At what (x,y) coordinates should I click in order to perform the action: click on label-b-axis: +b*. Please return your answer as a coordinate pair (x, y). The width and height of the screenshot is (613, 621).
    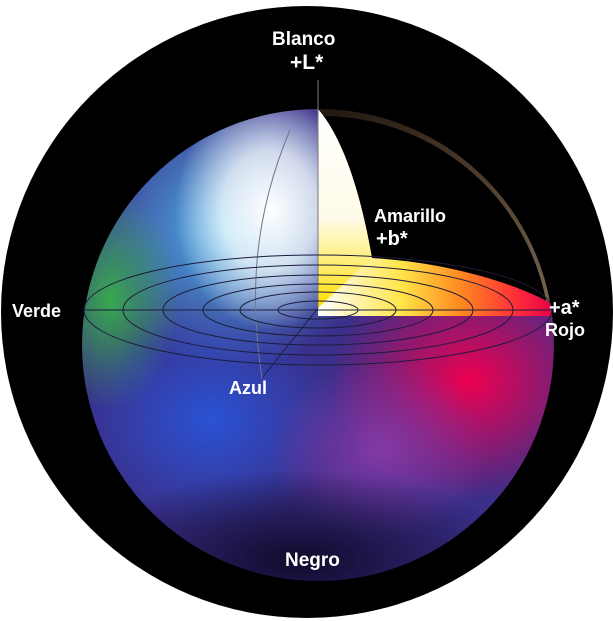
    Looking at the image, I should click on (392, 239).